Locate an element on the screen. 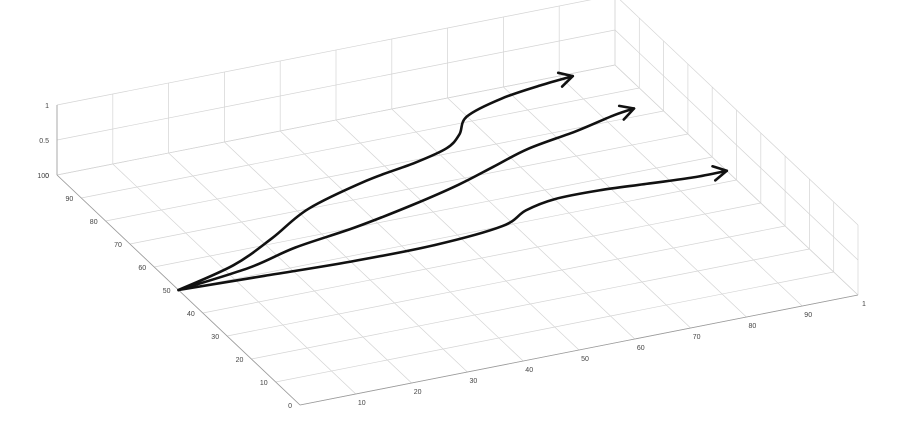  y-tick-label: 50 is located at coordinates (167, 291).